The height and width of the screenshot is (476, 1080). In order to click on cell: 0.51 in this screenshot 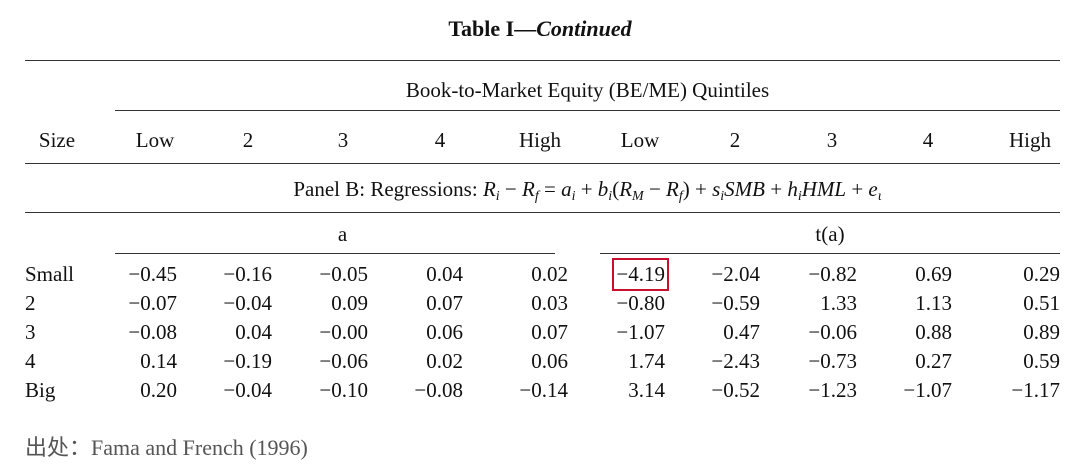, I will do `click(1041, 303)`.